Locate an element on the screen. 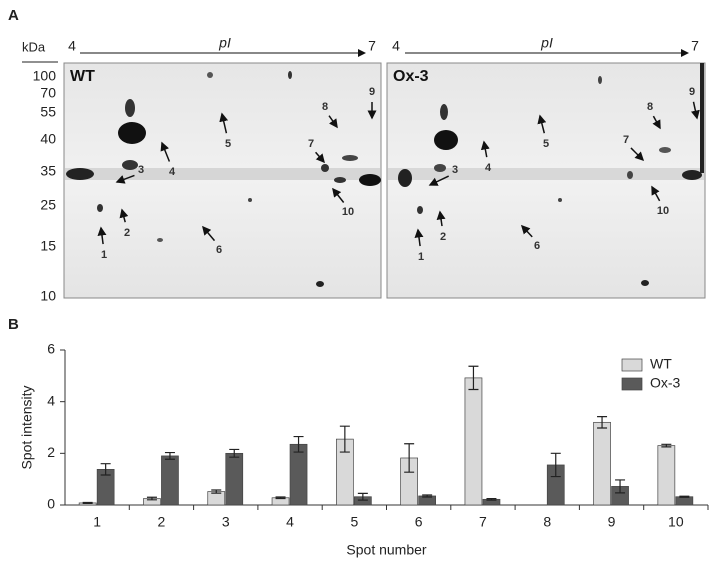 Image resolution: width=714 pixels, height=568 pixels. x-tick-label: 2 is located at coordinates (162, 522).